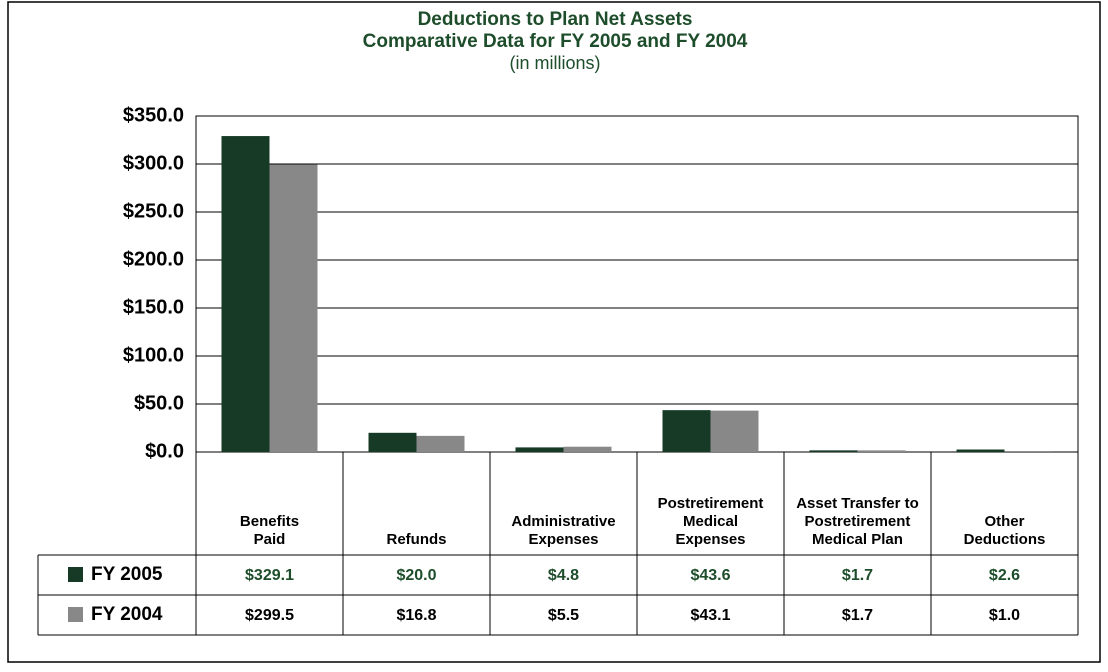 This screenshot has width=1108, height=672. Describe the element at coordinates (710, 575) in the screenshot. I see `table-value: $43.6` at that location.